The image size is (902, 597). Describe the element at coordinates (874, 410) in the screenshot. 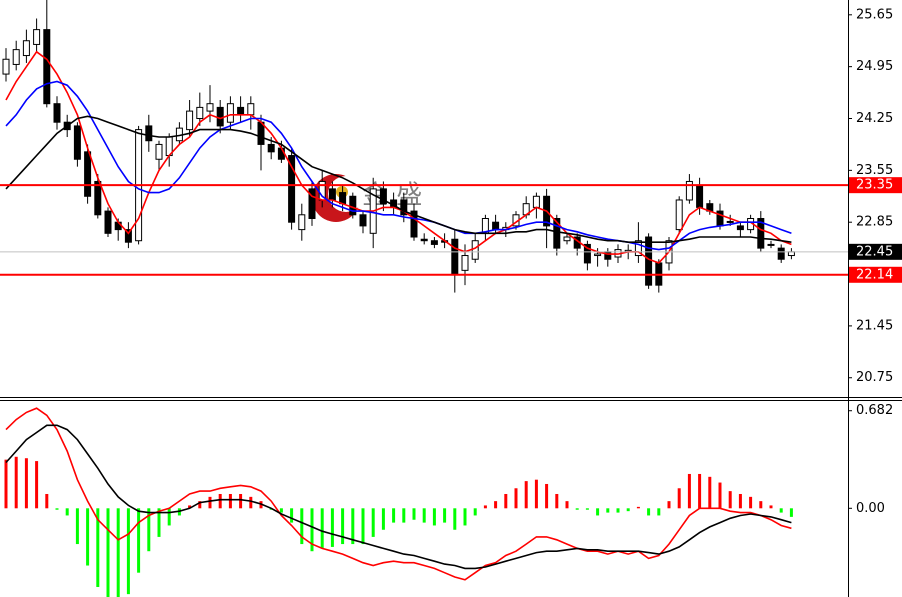

I see `y-tick-label: 0.682` at that location.